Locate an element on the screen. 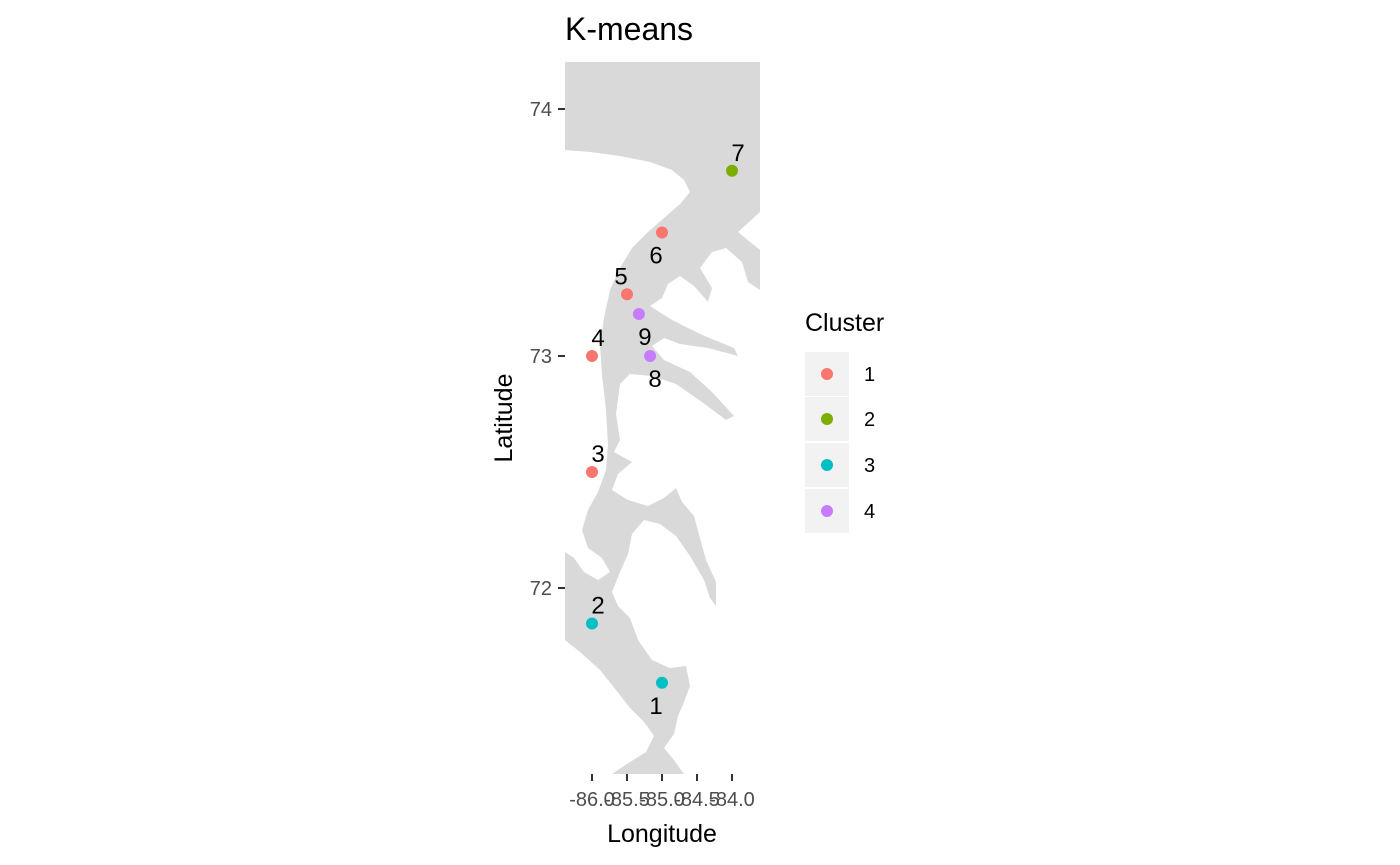  legend-item-3: 3 is located at coordinates (840, 465).